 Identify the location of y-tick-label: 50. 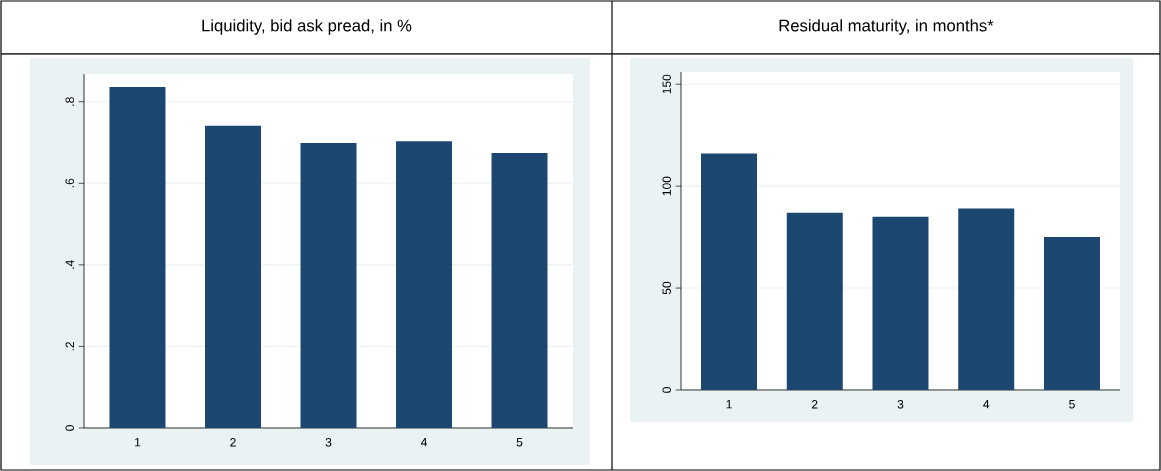
(666, 288).